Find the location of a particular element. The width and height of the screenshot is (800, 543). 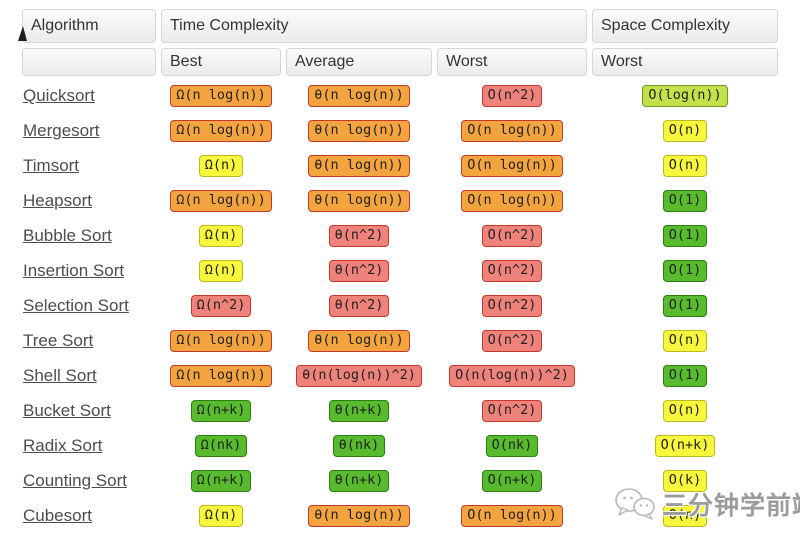

algorithm-cell: Bubble Sort is located at coordinates (89, 236).